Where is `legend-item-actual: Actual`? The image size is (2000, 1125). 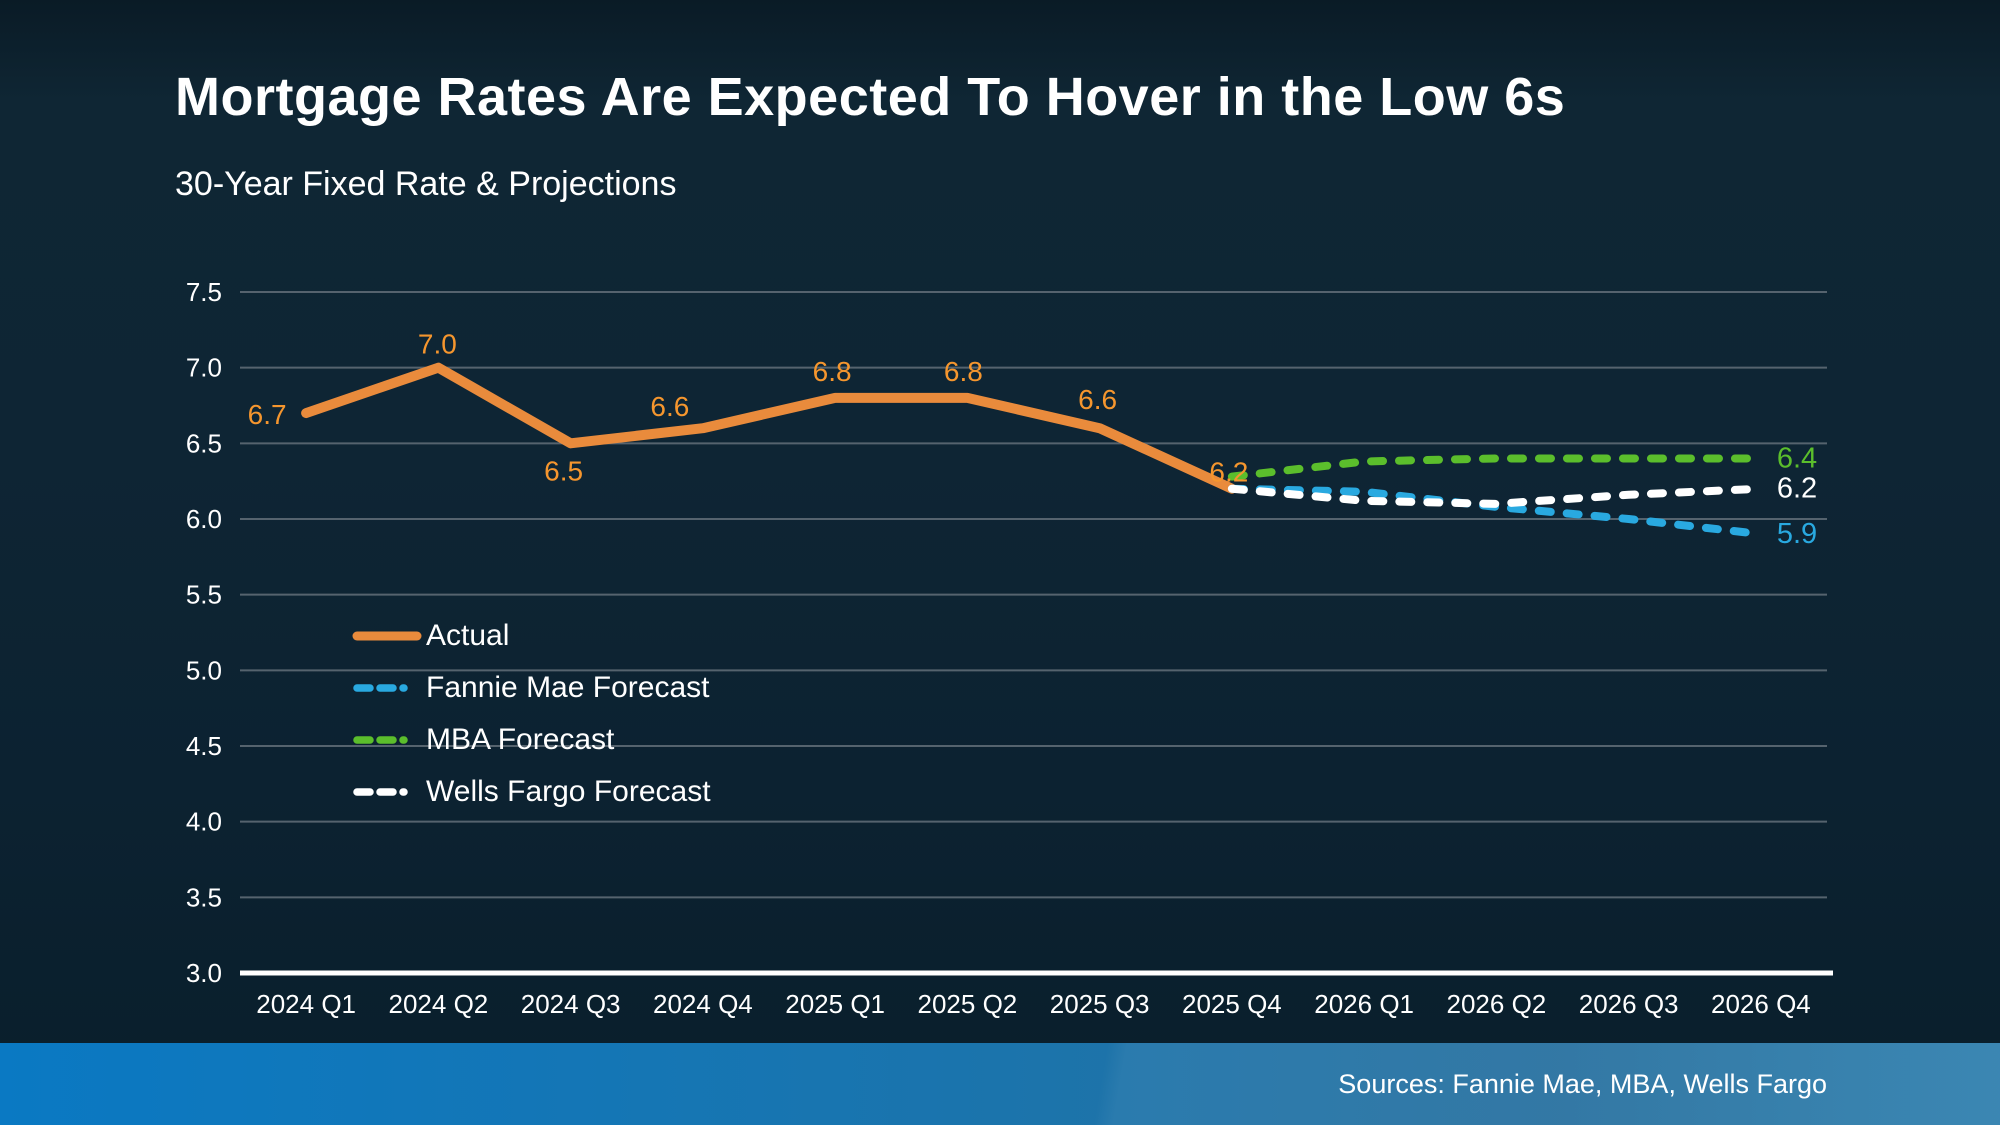
legend-item-actual: Actual is located at coordinates (531, 636).